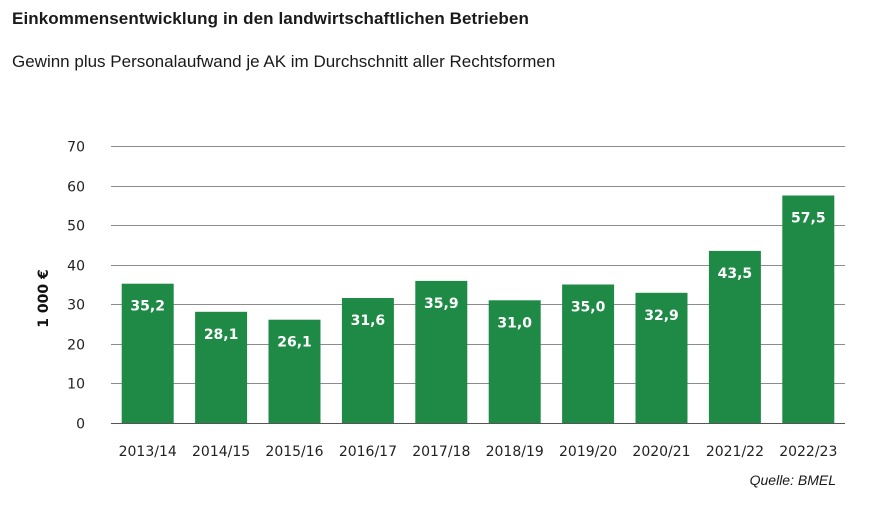 The width and height of the screenshot is (876, 507). I want to click on y-axis-ticks: 0 10 20 30 40 50 60 70, so click(76, 286).